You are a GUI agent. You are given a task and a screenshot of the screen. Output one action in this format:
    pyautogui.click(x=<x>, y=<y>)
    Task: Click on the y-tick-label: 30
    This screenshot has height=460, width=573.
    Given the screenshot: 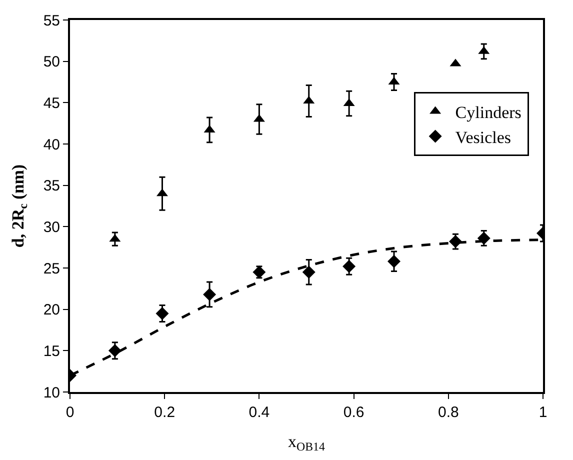 What is the action you would take?
    pyautogui.click(x=51, y=227)
    